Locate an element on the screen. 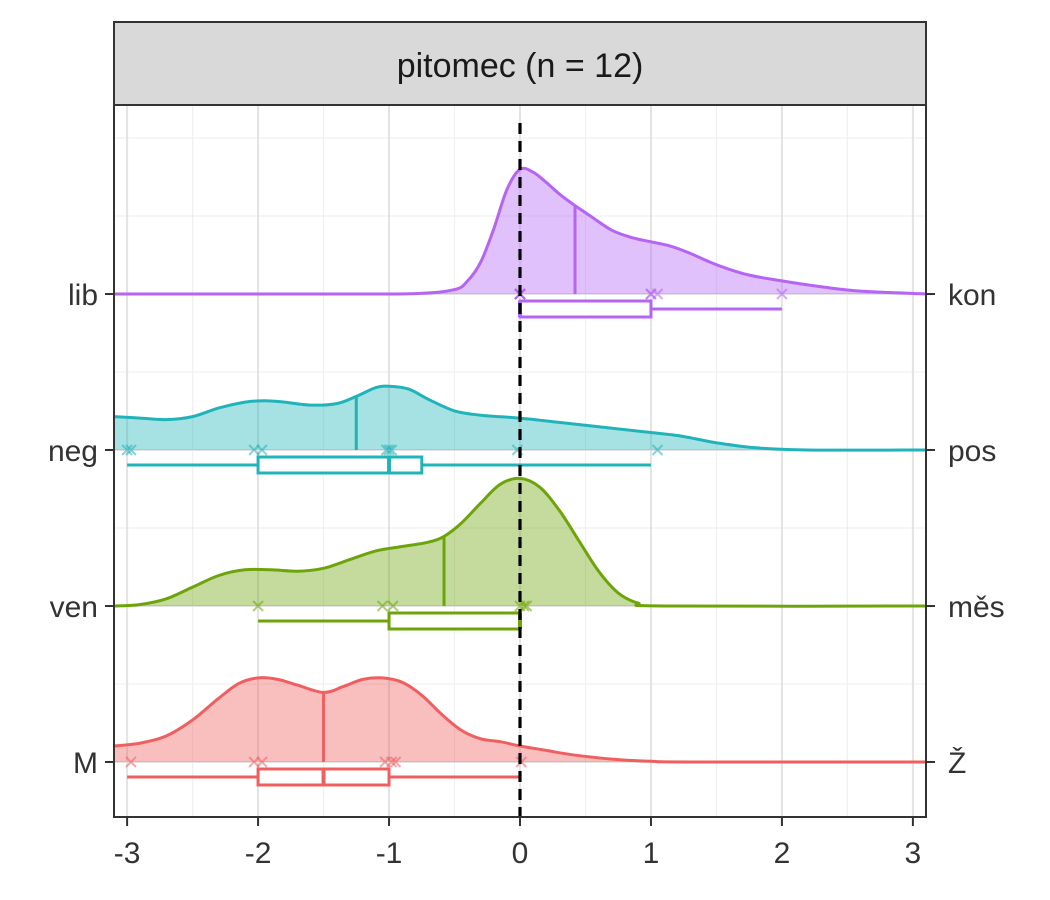  y-label-right-neg: pos is located at coordinates (972, 451).